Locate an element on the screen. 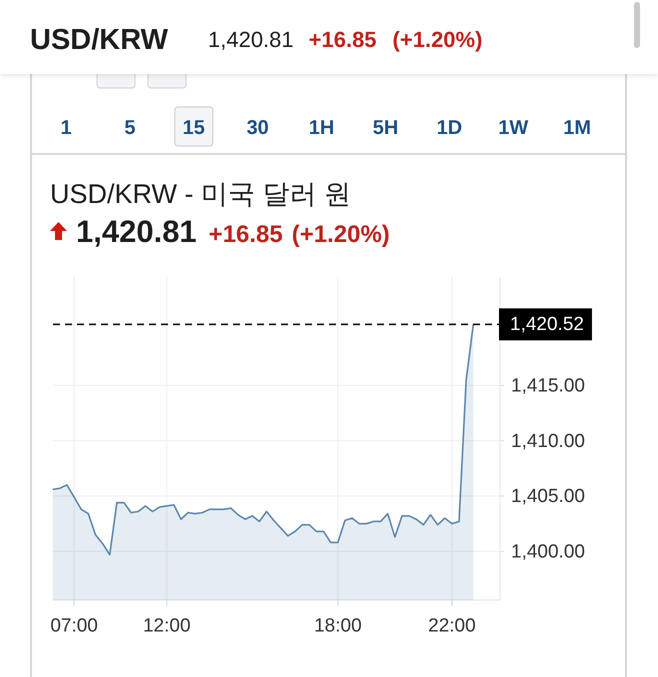  x-tick-label: 22:00 is located at coordinates (452, 625).